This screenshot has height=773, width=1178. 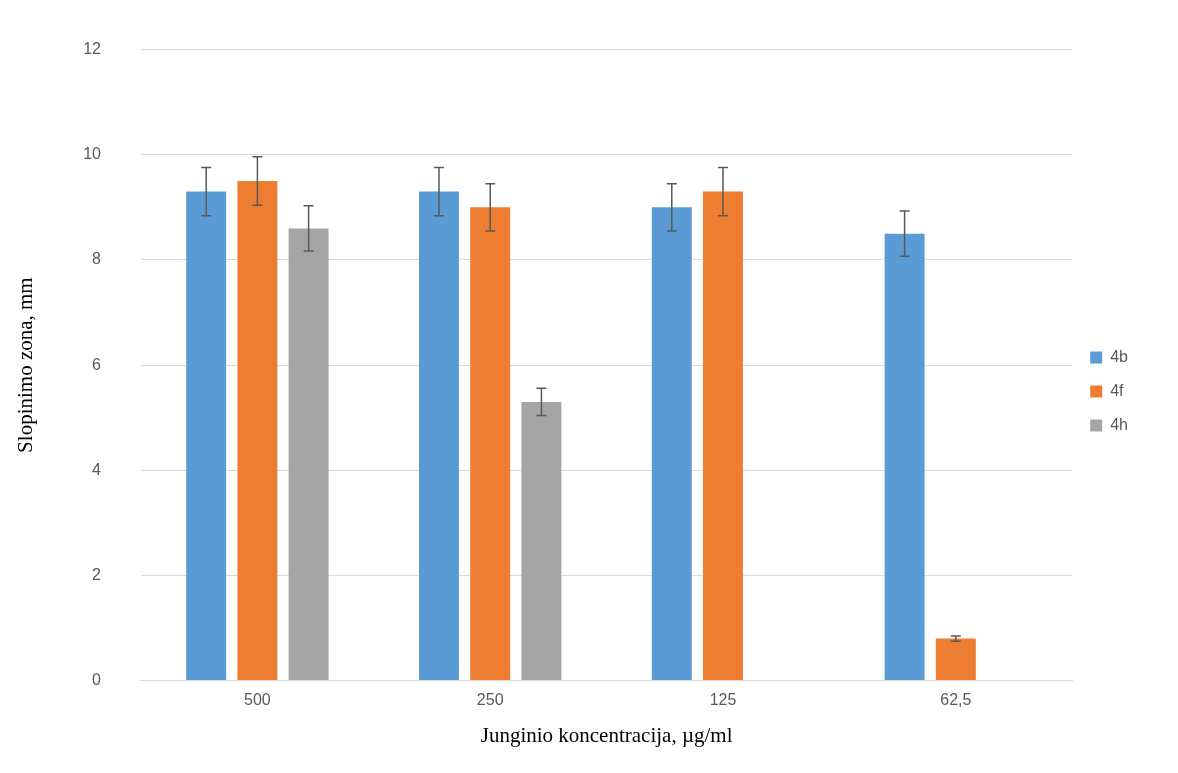 I want to click on y-tick-label: 4, so click(x=97, y=469).